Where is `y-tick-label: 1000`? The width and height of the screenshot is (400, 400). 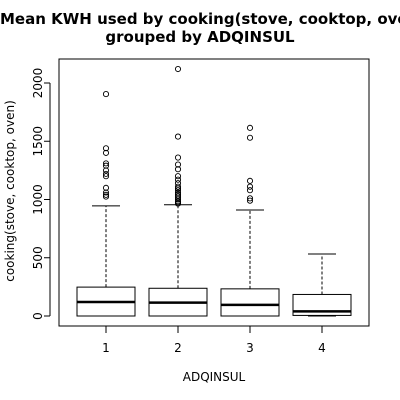
y-tick-label: 1000 is located at coordinates (38, 199).